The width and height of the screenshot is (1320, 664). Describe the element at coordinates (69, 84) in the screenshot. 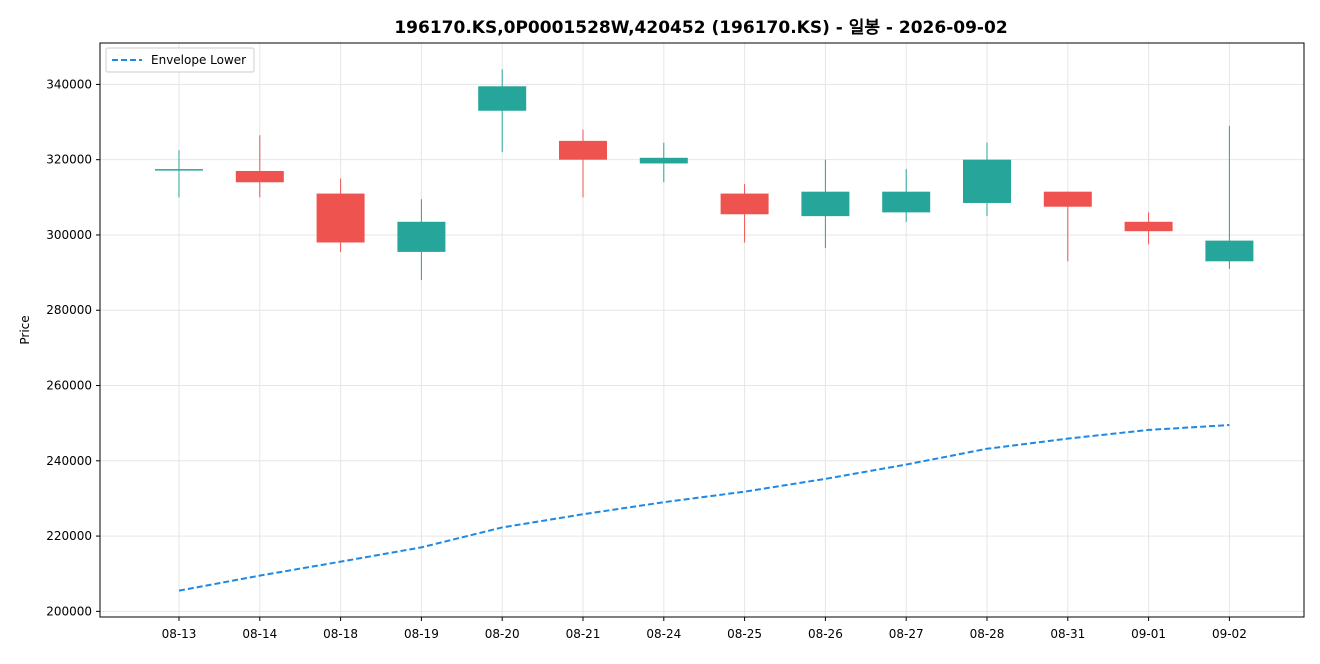

I see `y-tick-label: 340000` at that location.